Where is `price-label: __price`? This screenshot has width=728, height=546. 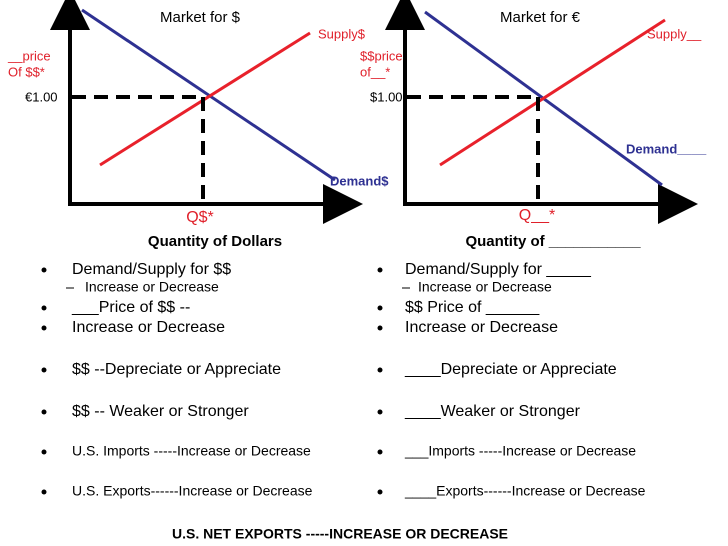
price-label: __price is located at coordinates (29, 55).